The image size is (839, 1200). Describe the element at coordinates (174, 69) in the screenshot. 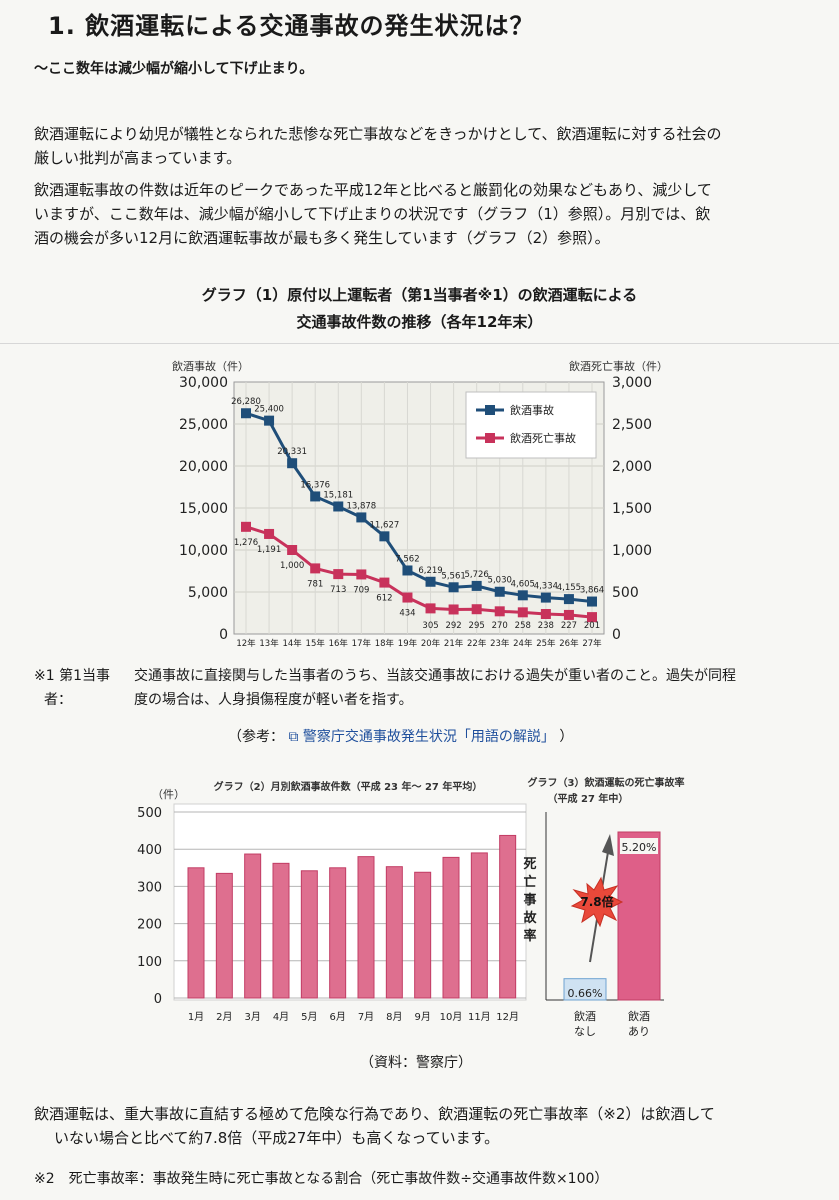

I see `page-subtitle: ～ここ数年は減少幅が縮小して下げ止まり。` at that location.